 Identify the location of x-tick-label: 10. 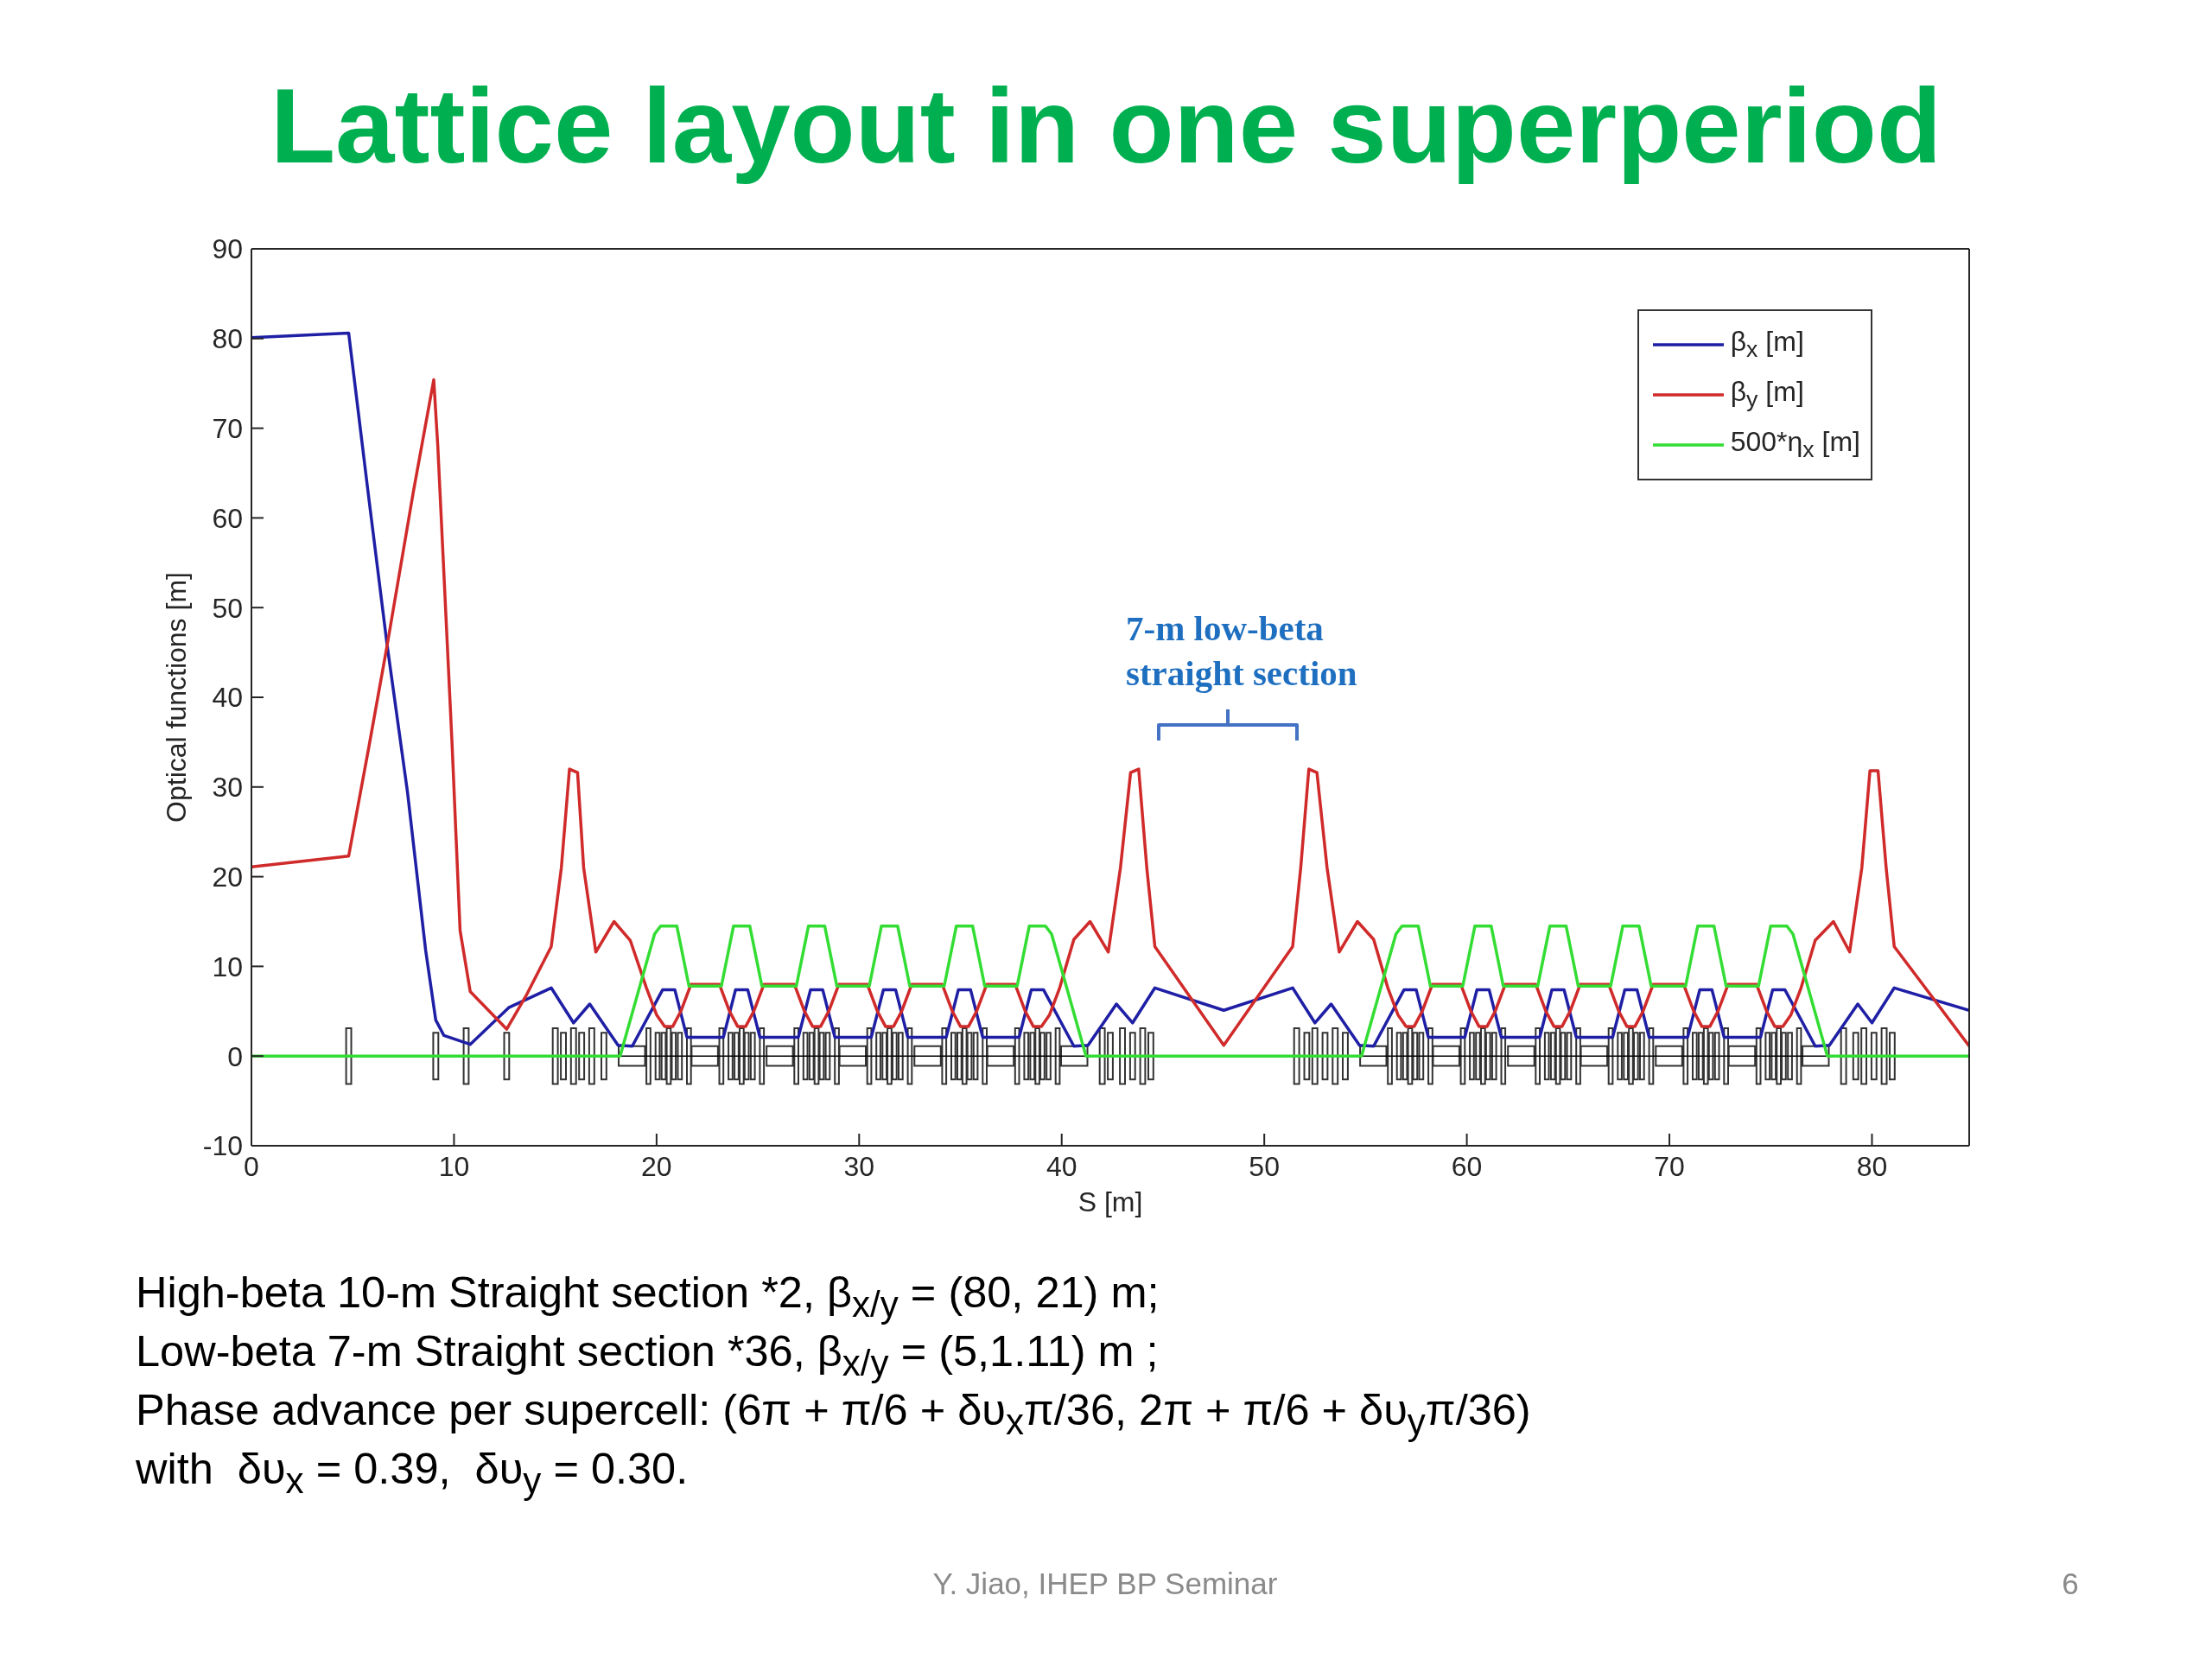
(454, 1166).